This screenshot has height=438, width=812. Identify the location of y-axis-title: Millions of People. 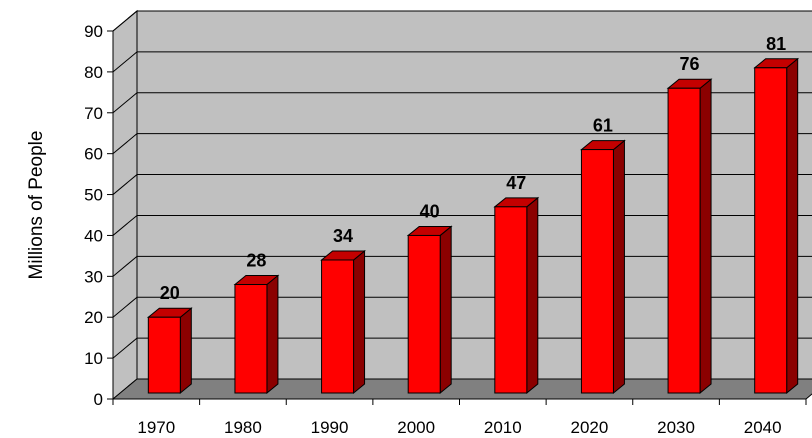
(36, 205).